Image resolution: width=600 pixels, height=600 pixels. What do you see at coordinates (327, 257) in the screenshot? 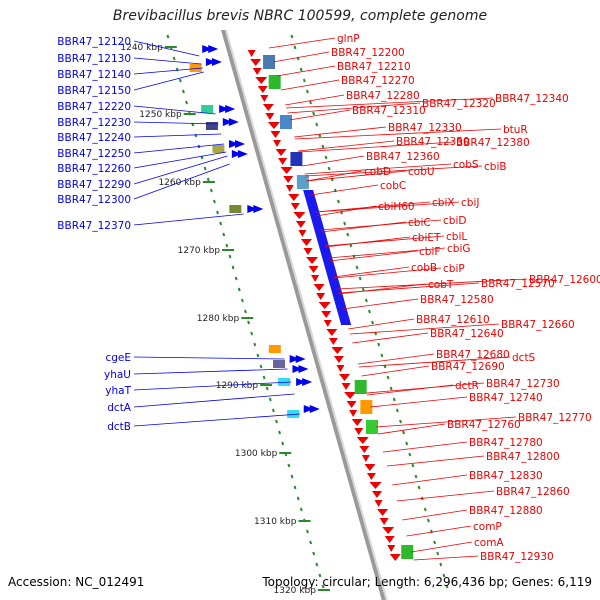
I see `highlight-block` at bounding box center [327, 257].